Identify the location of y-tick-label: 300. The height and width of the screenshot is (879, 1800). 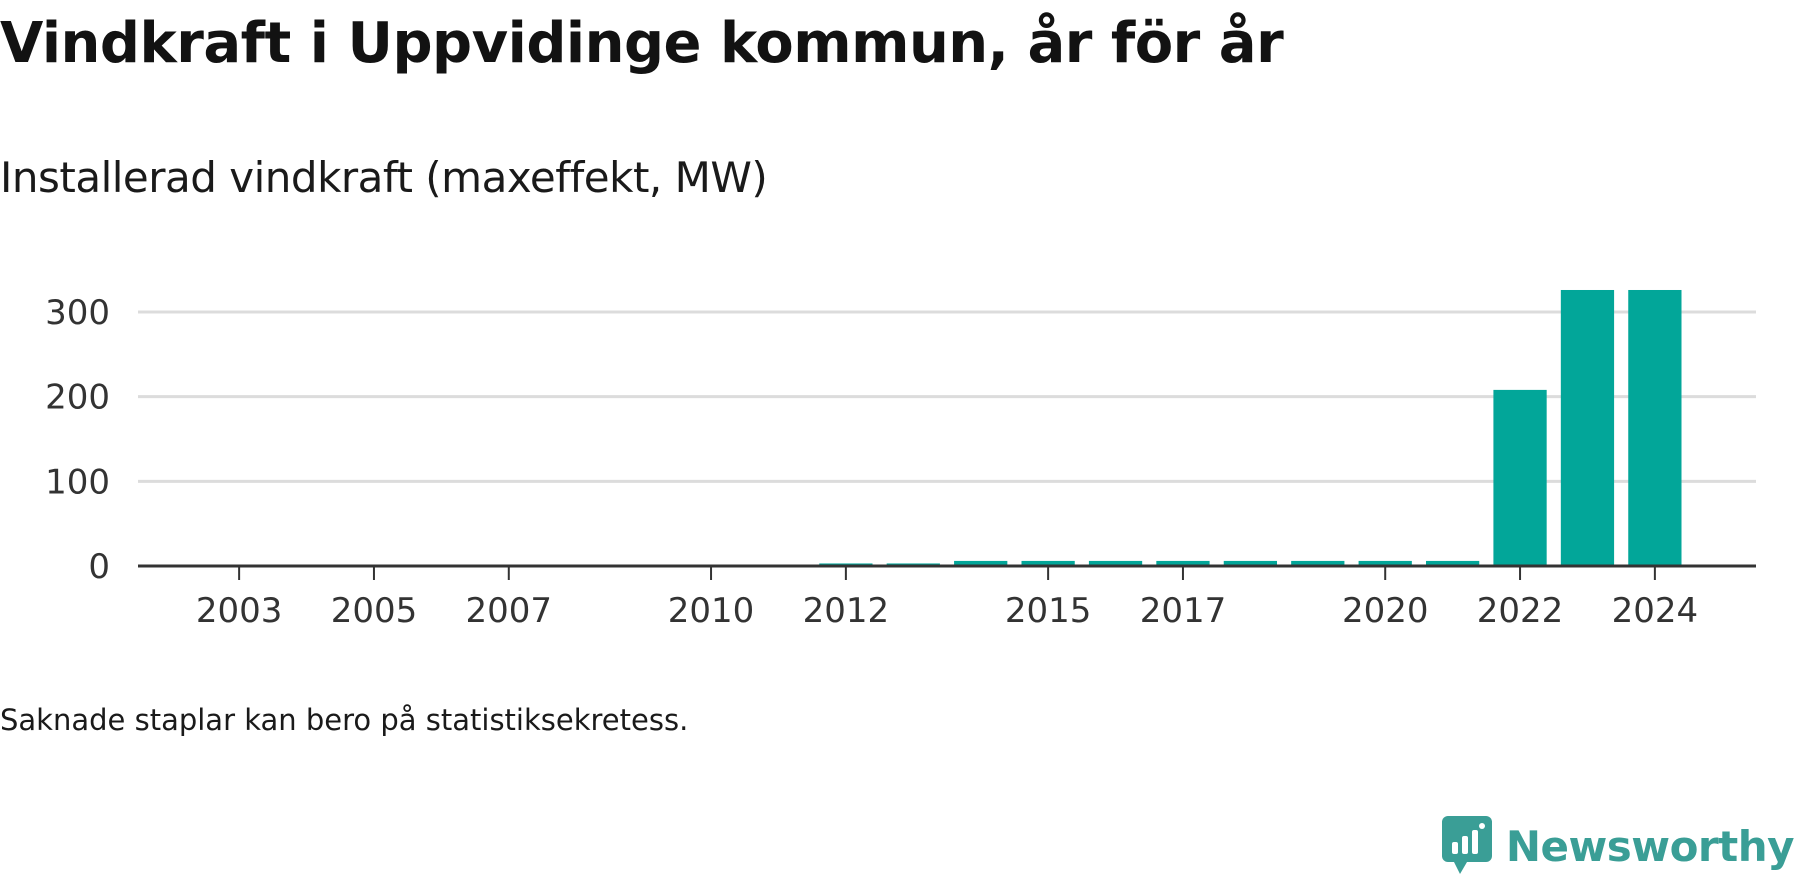
(77, 313).